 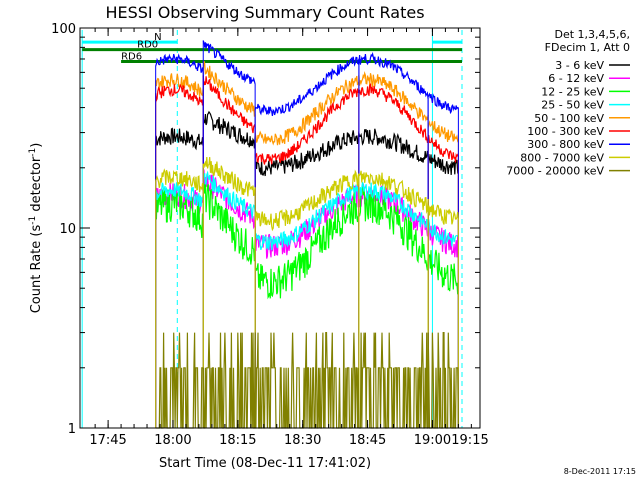 I want to click on footer-date: 8-Dec-2011 17:15, so click(x=600, y=471).